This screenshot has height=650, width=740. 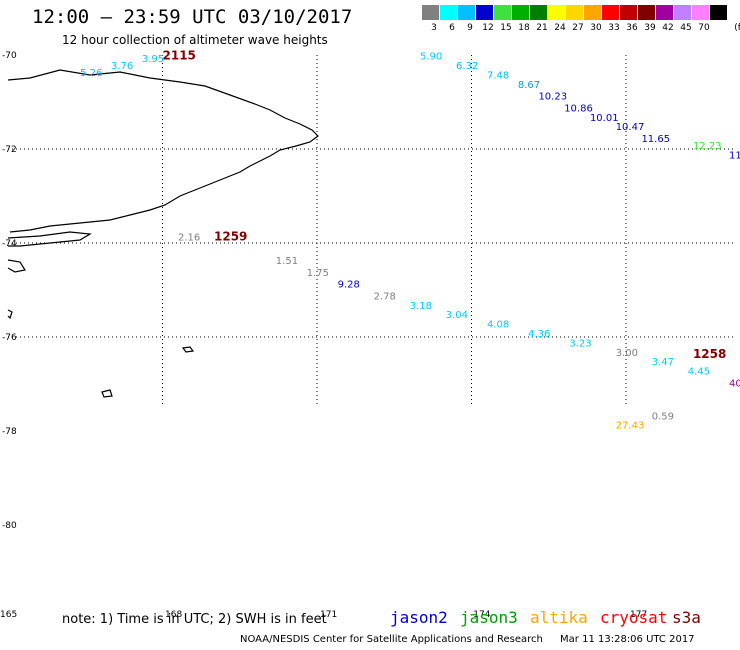 What do you see at coordinates (630, 426) in the screenshot?
I see `wave-height-label: 27.43` at bounding box center [630, 426].